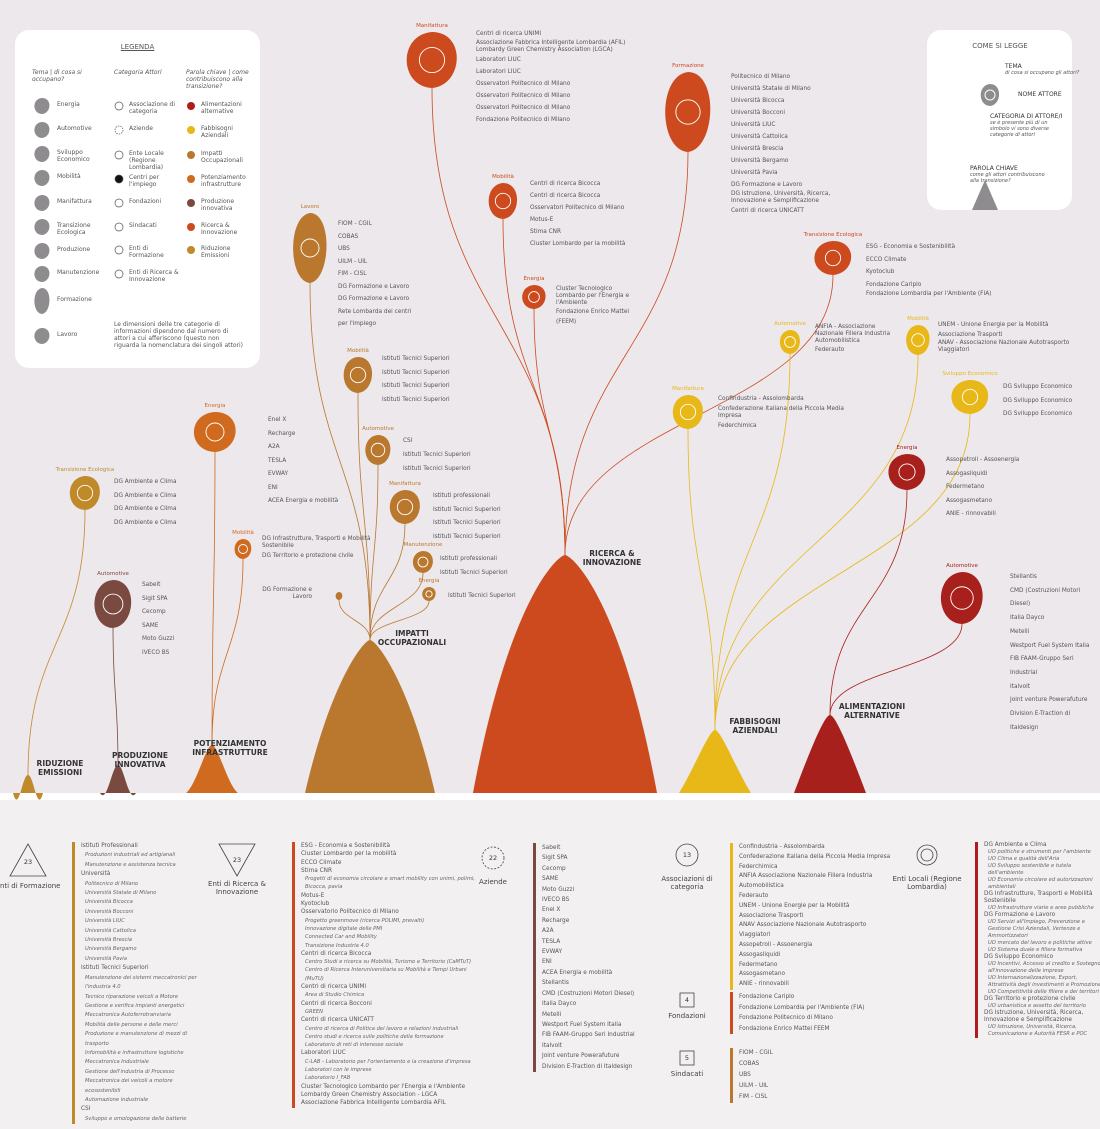  I want to click on mountain-label: ALIMENTAZIONI ALTERNATIVE, so click(872, 711).